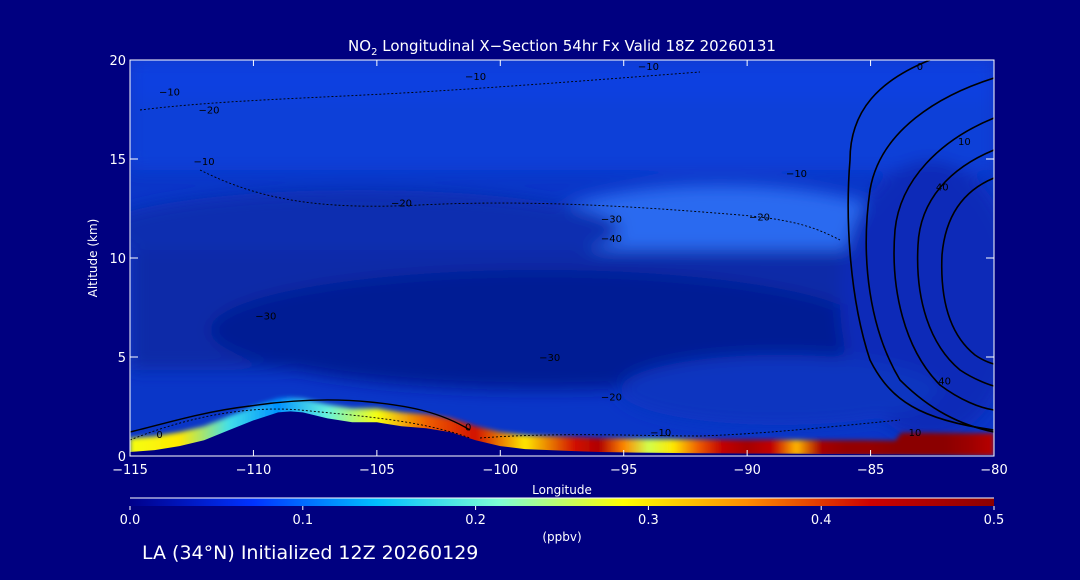 This screenshot has height=580, width=1080. What do you see at coordinates (302, 520) in the screenshot?
I see `colorbar-tick-label: 0.1` at bounding box center [302, 520].